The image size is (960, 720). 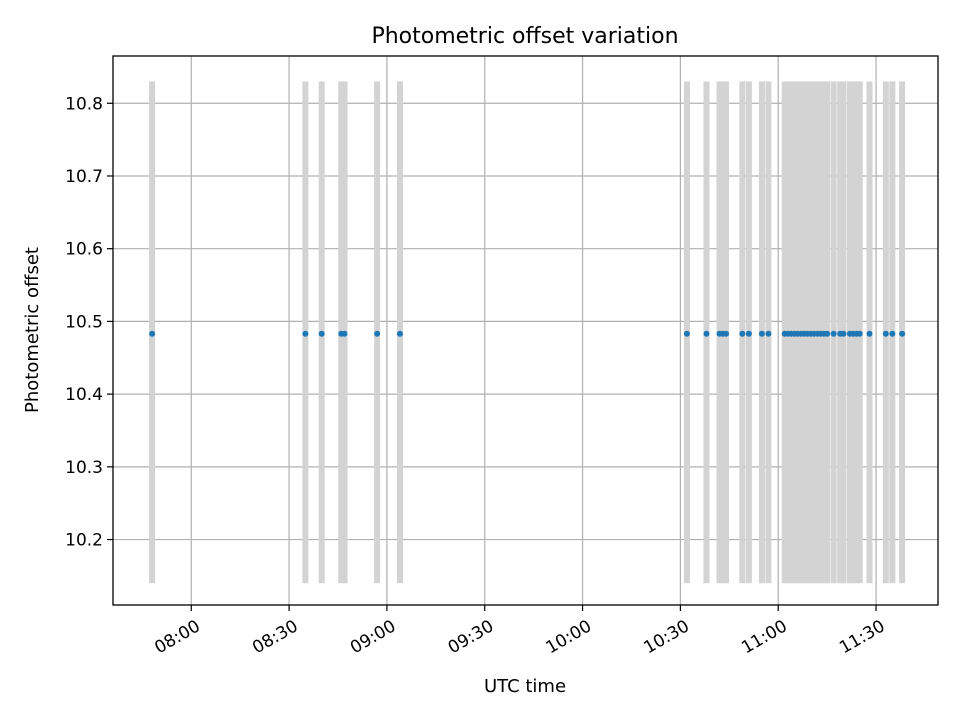 What do you see at coordinates (373, 637) in the screenshot?
I see `x-tick-label: 09:00` at bounding box center [373, 637].